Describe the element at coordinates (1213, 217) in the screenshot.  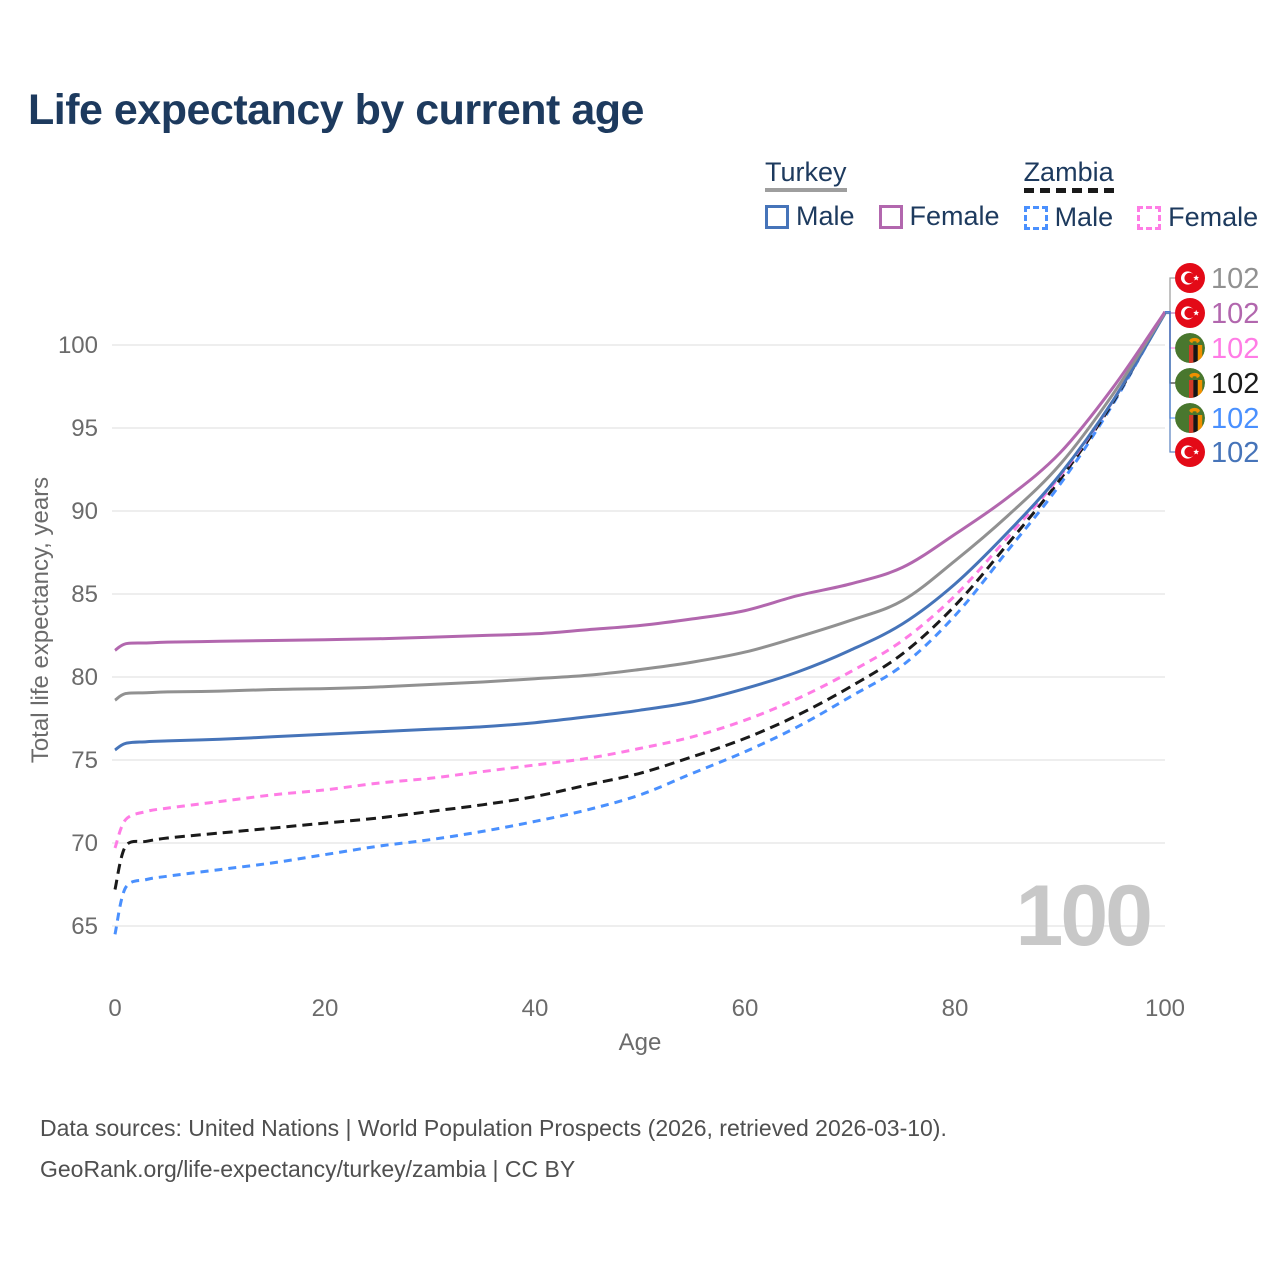
I see `legend-label-zambia-female: Female` at that location.